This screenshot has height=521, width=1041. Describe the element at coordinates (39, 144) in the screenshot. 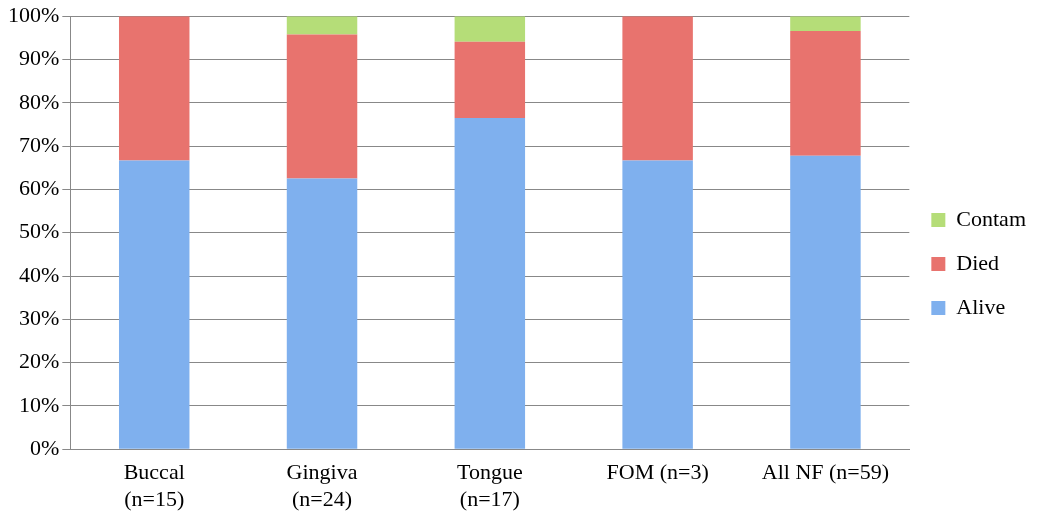

I see `y-tick-label: 70%` at that location.